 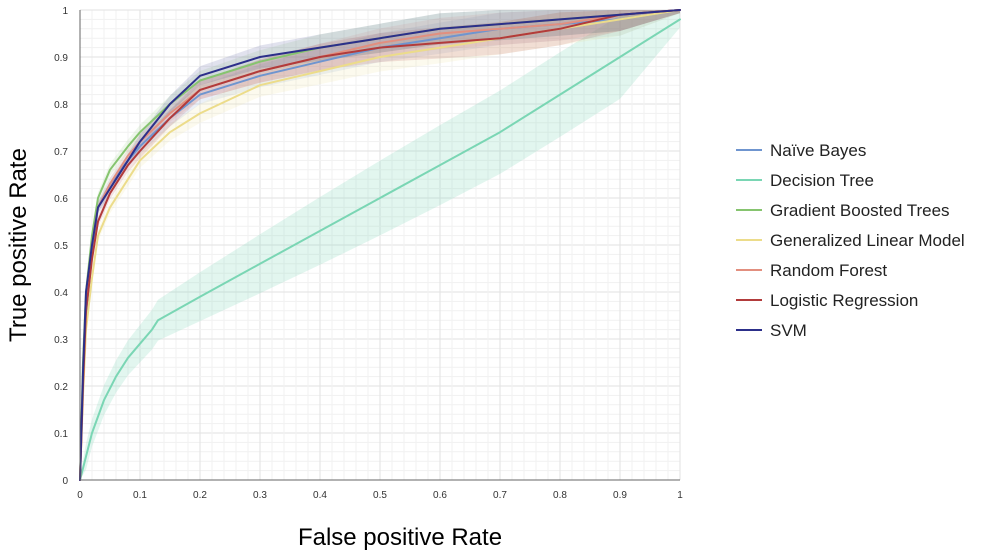 What do you see at coordinates (440, 495) in the screenshot?
I see `x-tick-label: 0.6` at bounding box center [440, 495].